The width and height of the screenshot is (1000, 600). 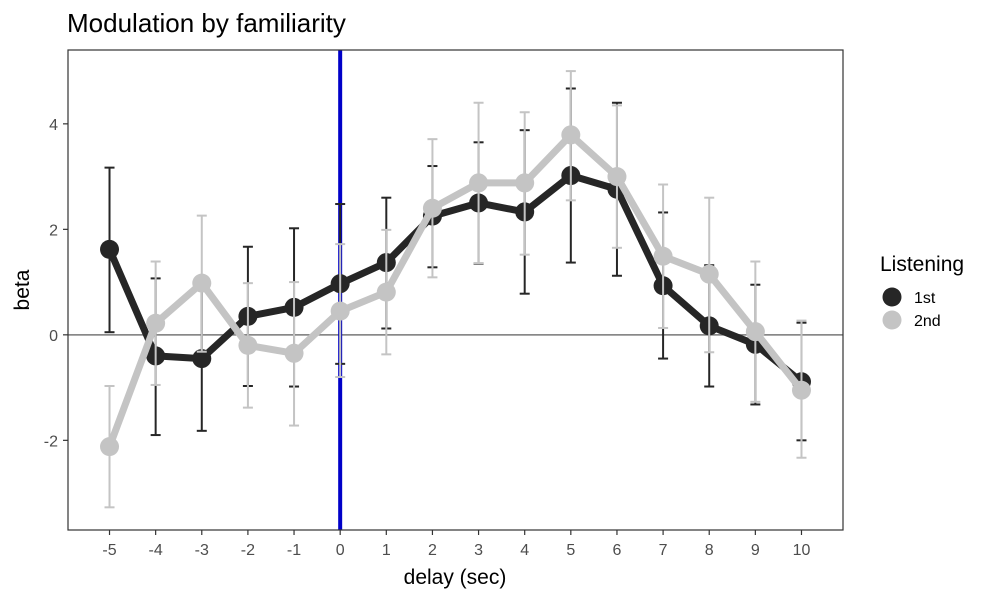 What do you see at coordinates (709, 550) in the screenshot?
I see `x-tick-label: 8` at bounding box center [709, 550].